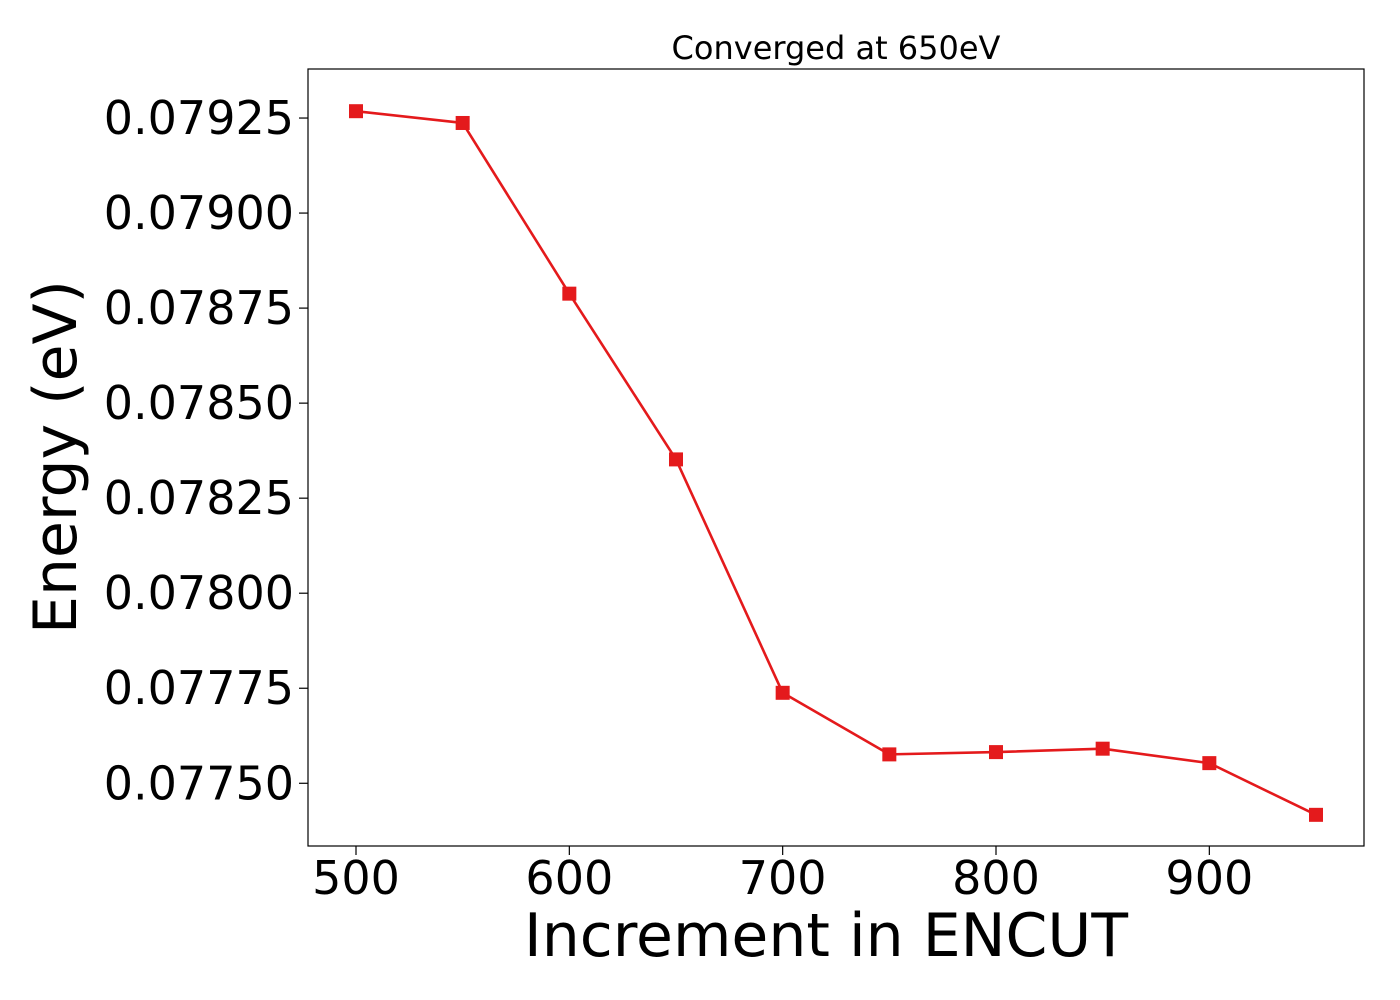 This screenshot has height=1000, width=1400. What do you see at coordinates (199, 403) in the screenshot?
I see `y-tick-label: 0.07850` at bounding box center [199, 403].